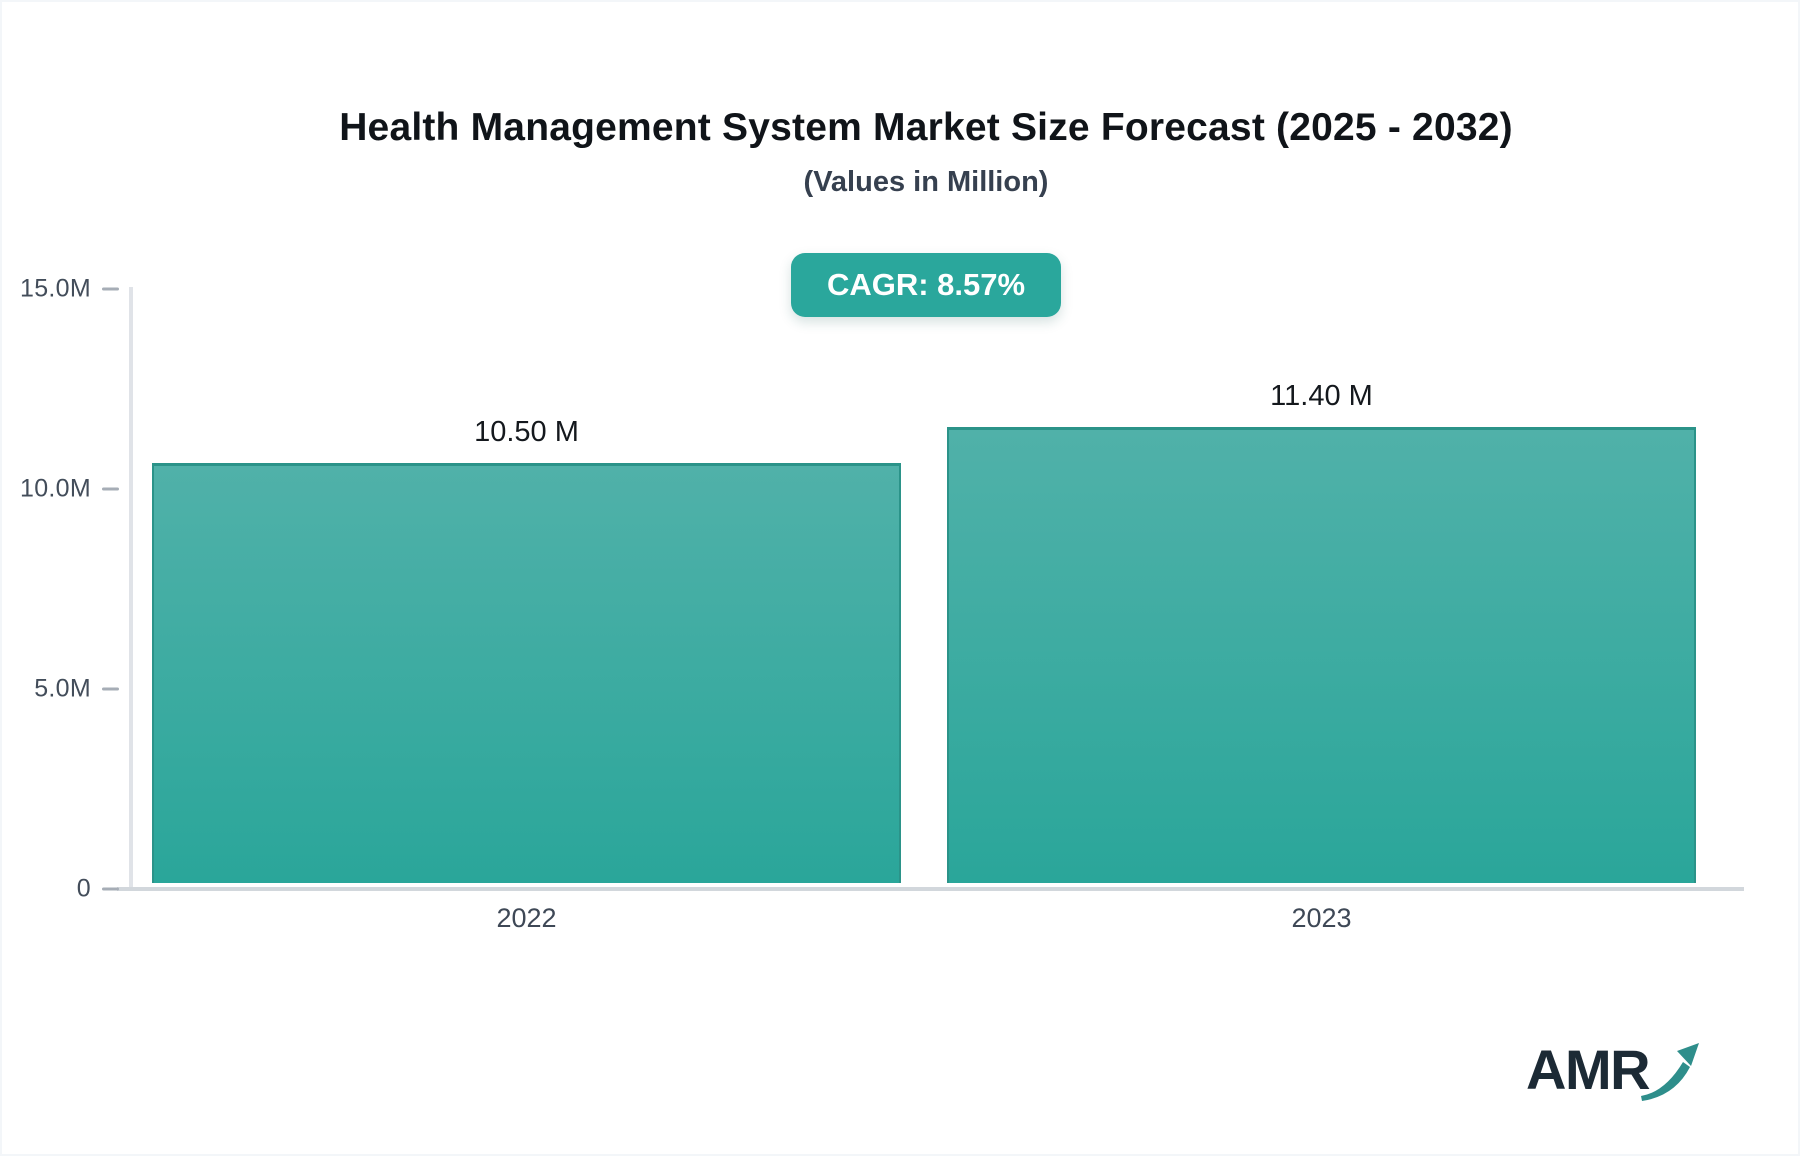 Image resolution: width=1800 pixels, height=1156 pixels. I want to click on y-tick-label: 15.0M, so click(55, 288).